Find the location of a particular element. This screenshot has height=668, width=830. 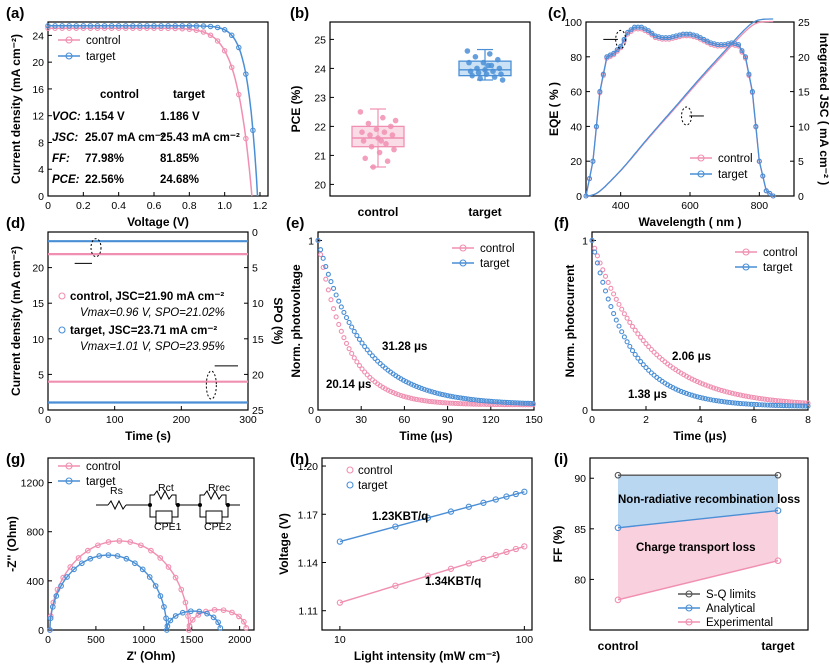

y2-axis-label: Integrated JSC ( mA cm⁻² ) is located at coordinates (823, 109).